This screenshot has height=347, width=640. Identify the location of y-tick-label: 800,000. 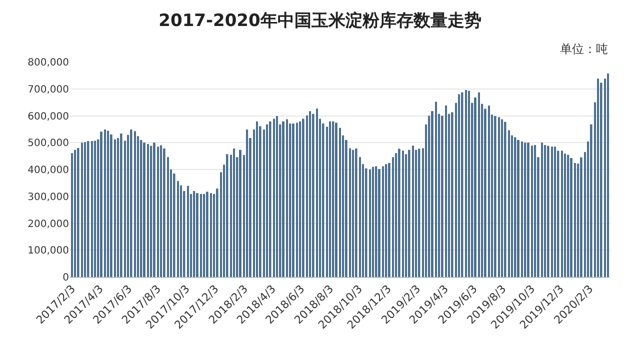
(48, 63).